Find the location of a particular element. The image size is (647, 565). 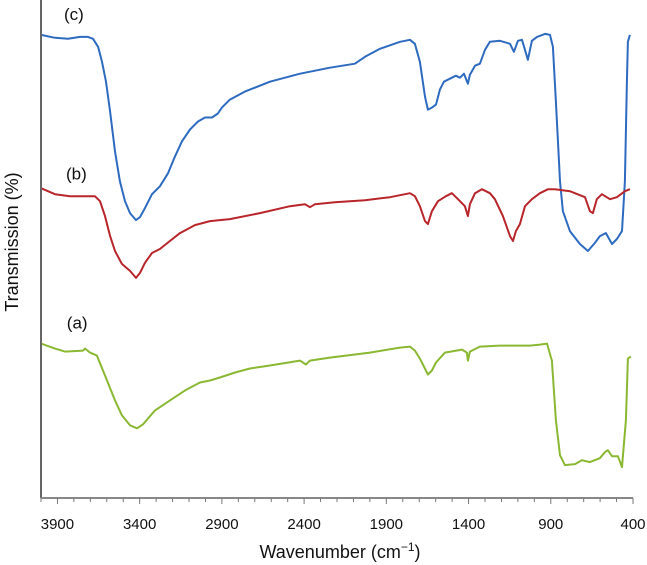

x-axis-label-main: Wavenumber (cm is located at coordinates (329, 552).